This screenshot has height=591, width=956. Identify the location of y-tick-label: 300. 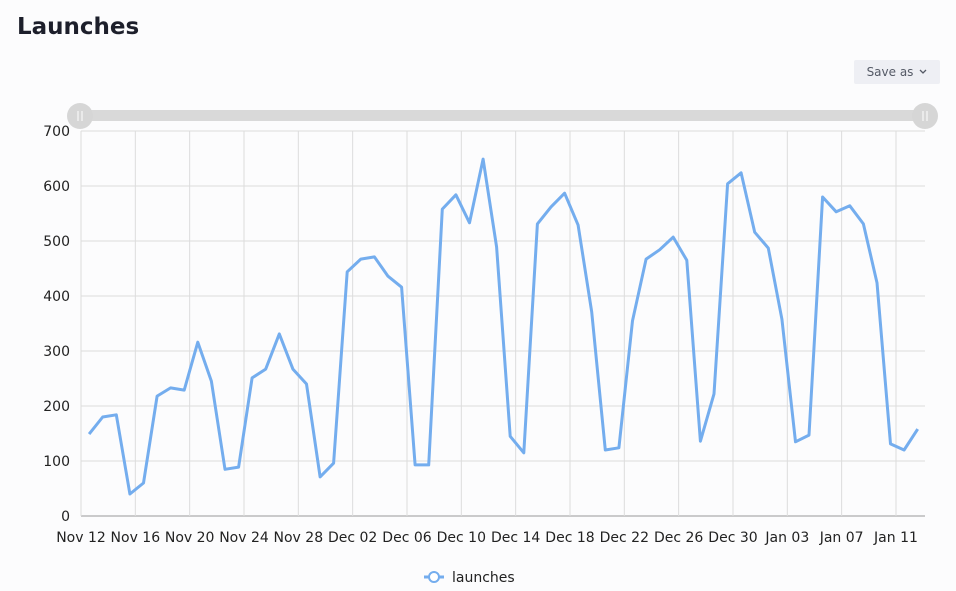
(56, 352).